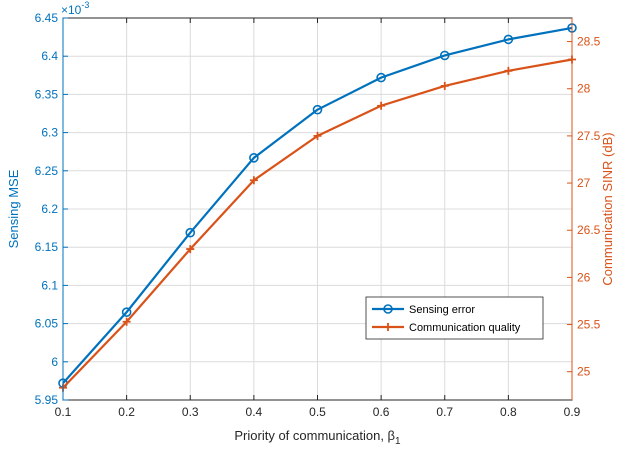 This screenshot has height=451, width=623. What do you see at coordinates (47, 247) in the screenshot?
I see `left-y-tick-label: 6.15` at bounding box center [47, 247].